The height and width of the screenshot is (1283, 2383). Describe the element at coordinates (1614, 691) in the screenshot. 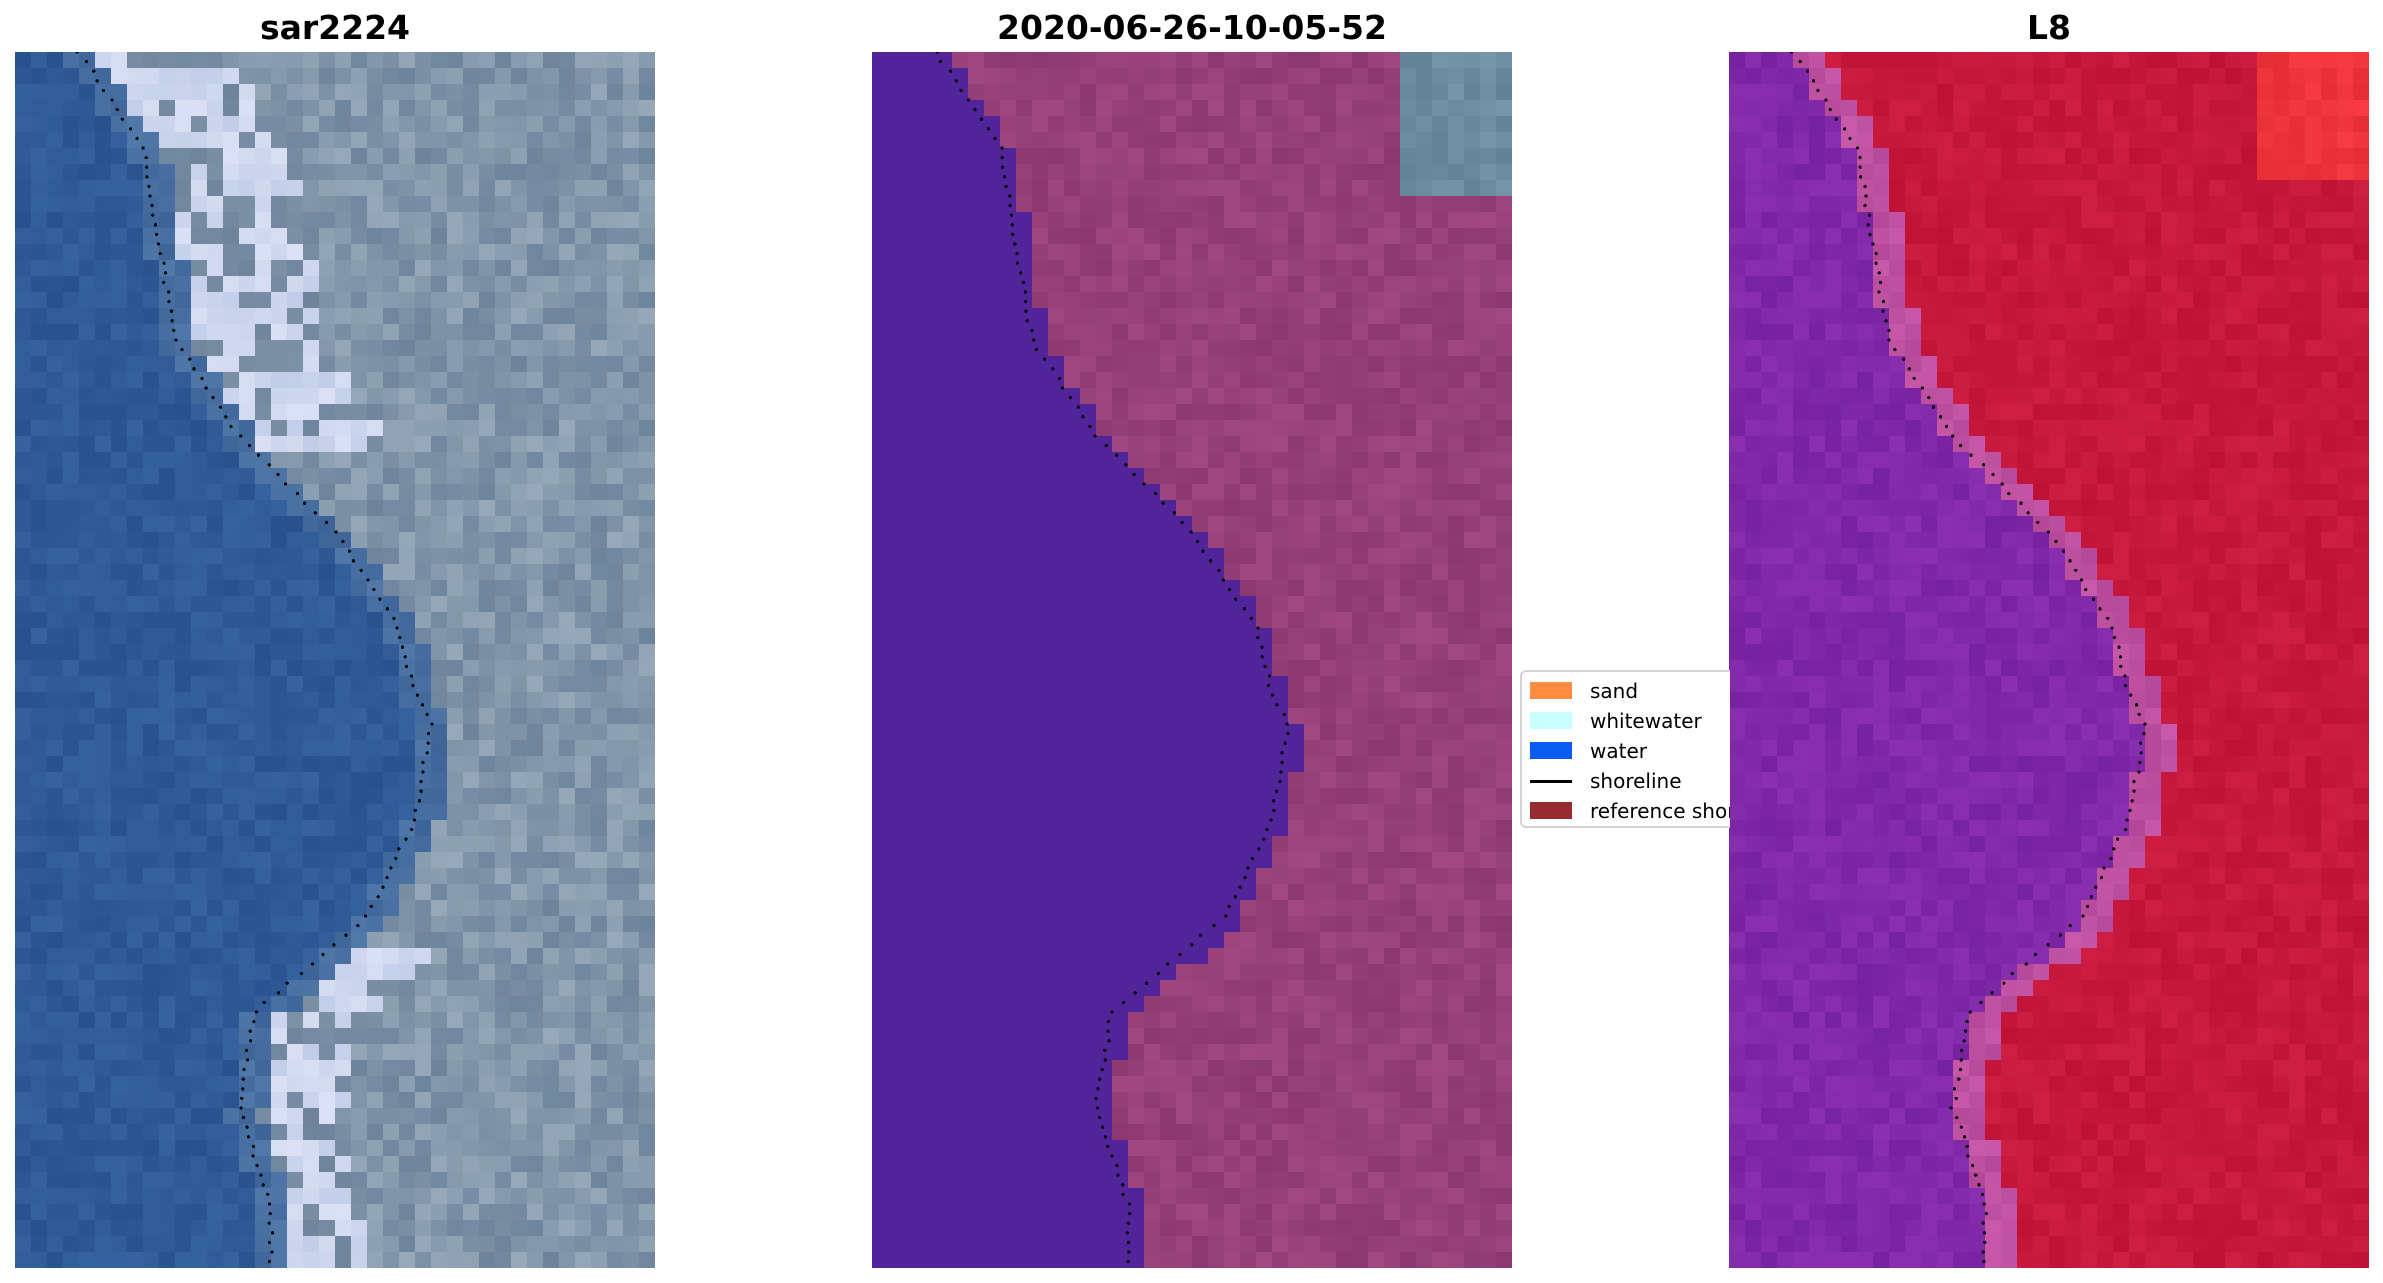

I see `legend-label-sand: sand` at that location.